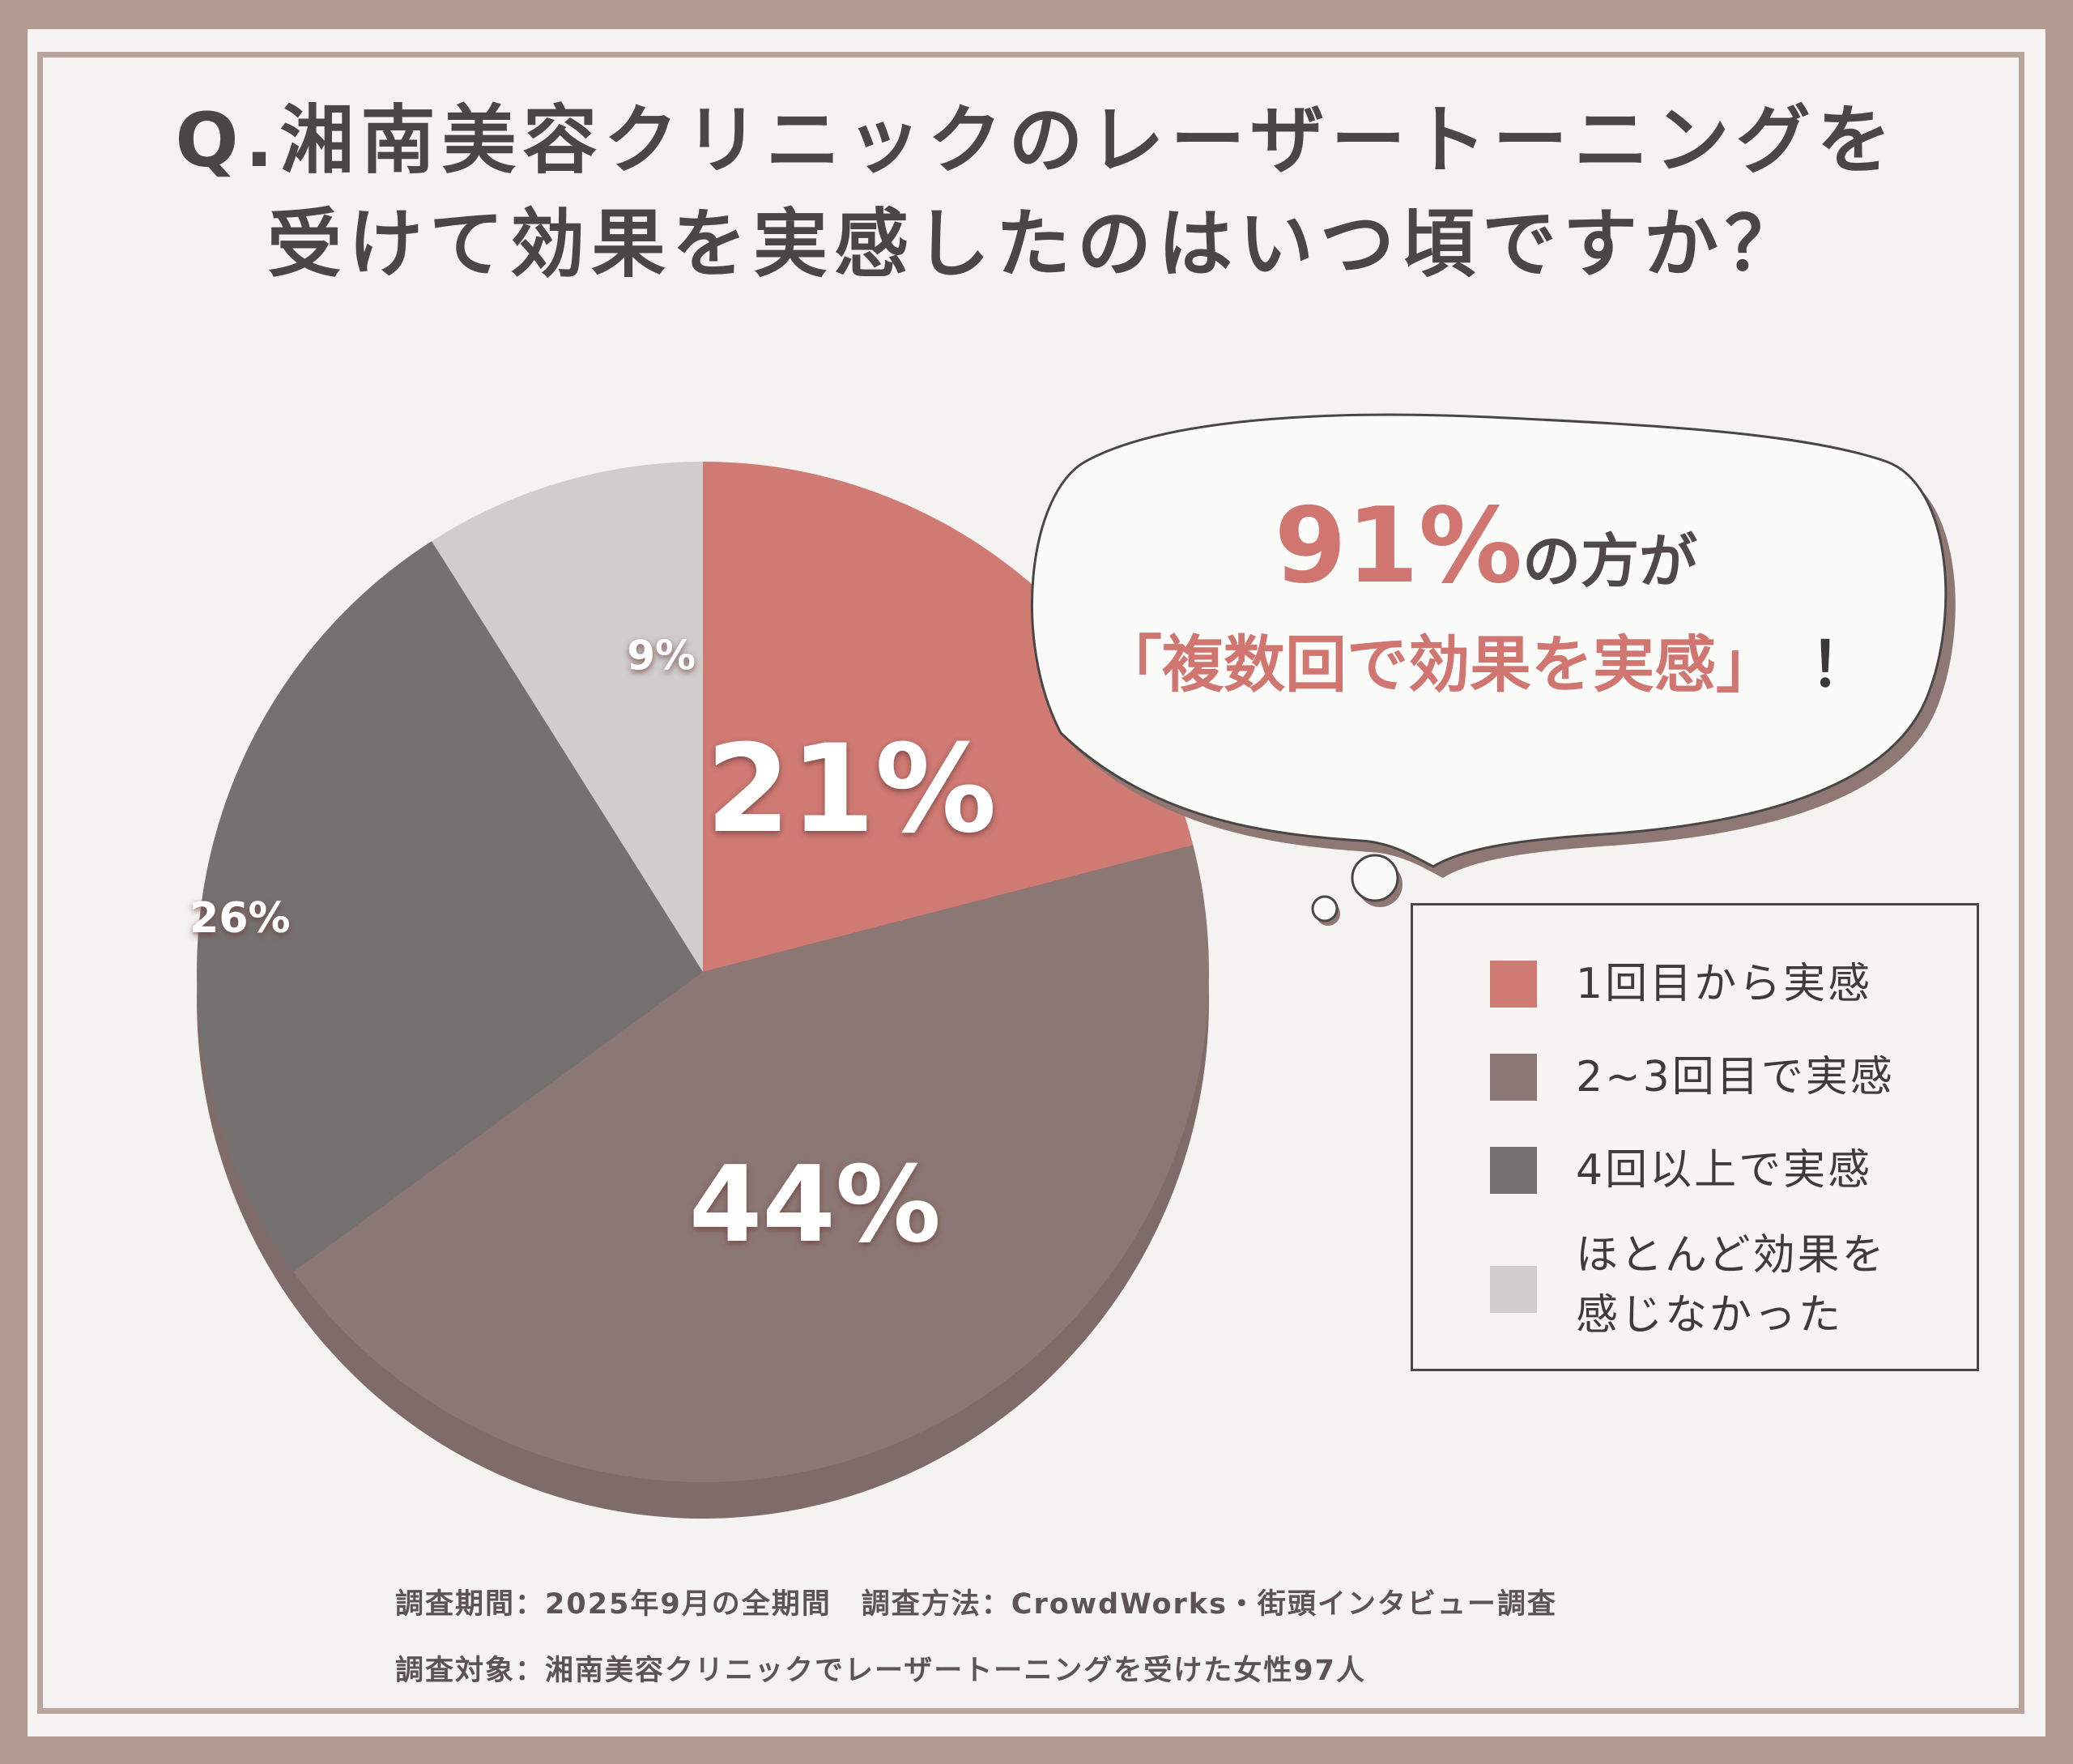 The width and height of the screenshot is (2073, 1764). I want to click on callout-line-1: 91%の方が, so click(1486, 546).